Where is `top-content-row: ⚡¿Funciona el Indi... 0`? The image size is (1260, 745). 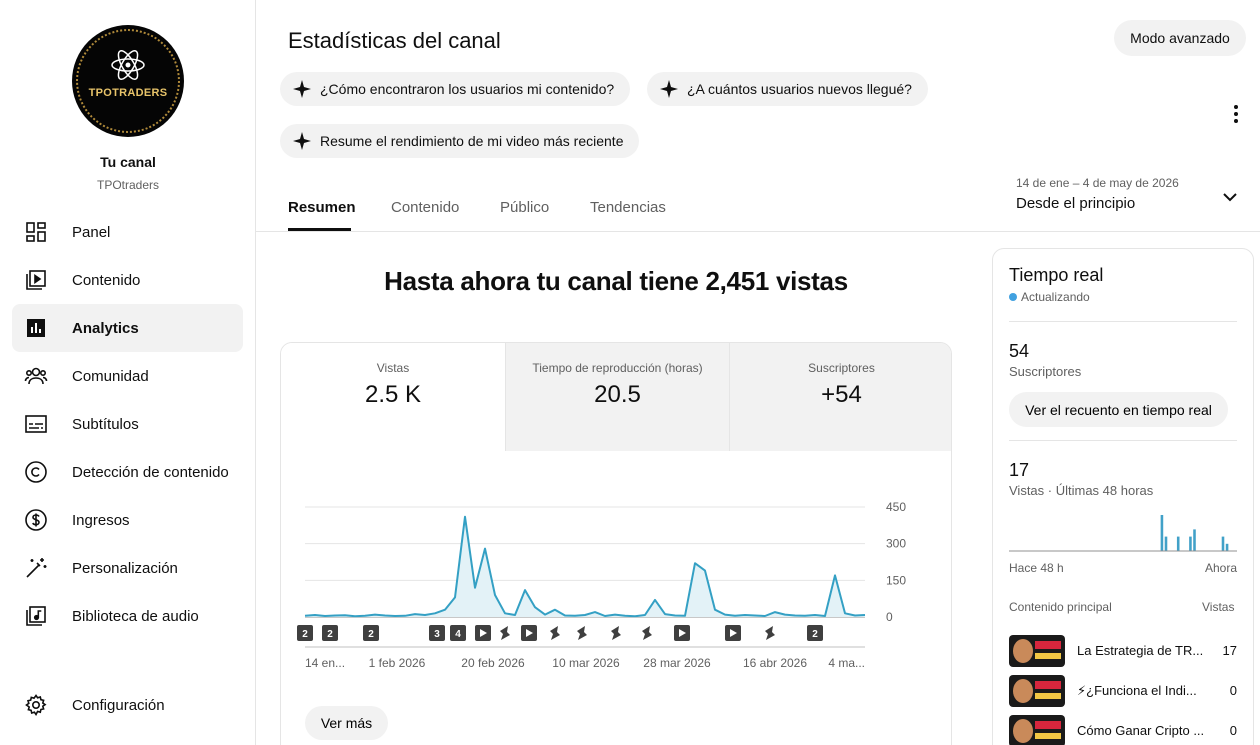 top-content-row: ⚡¿Funciona el Indi... 0 is located at coordinates (1123, 691).